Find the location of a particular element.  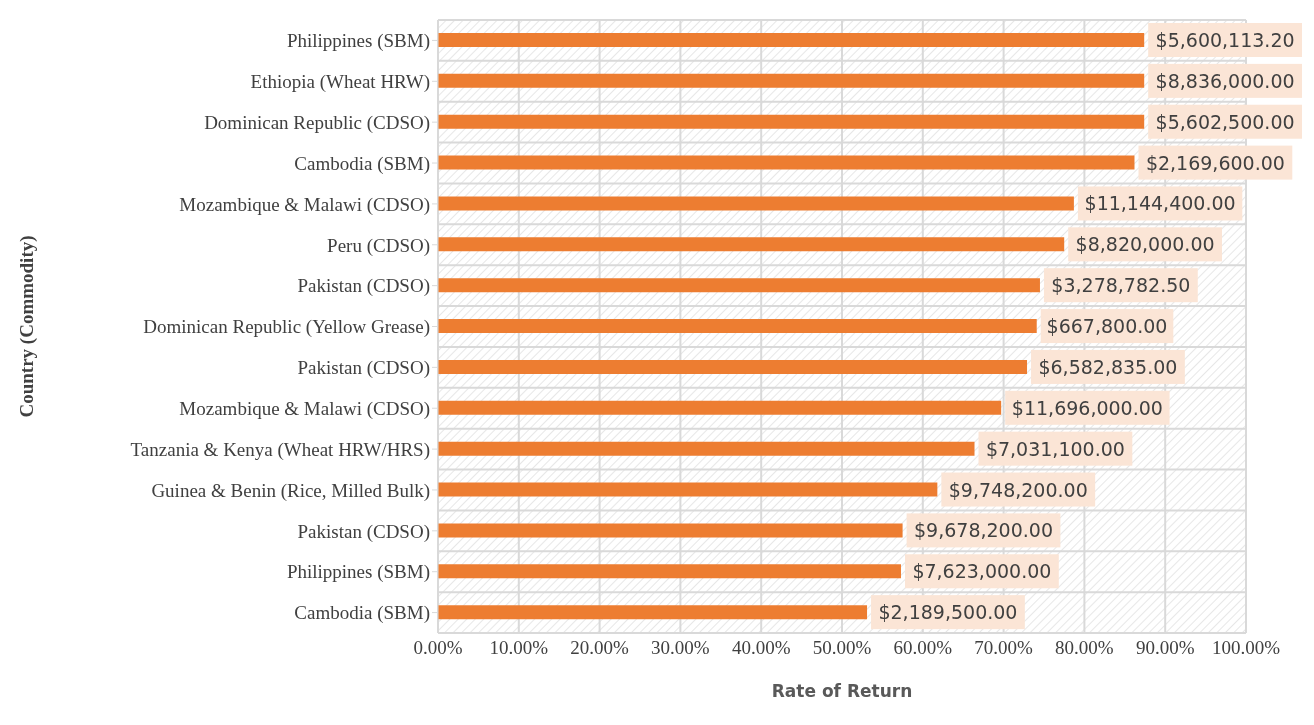

annotation: $9,678,200.00 is located at coordinates (983, 530).